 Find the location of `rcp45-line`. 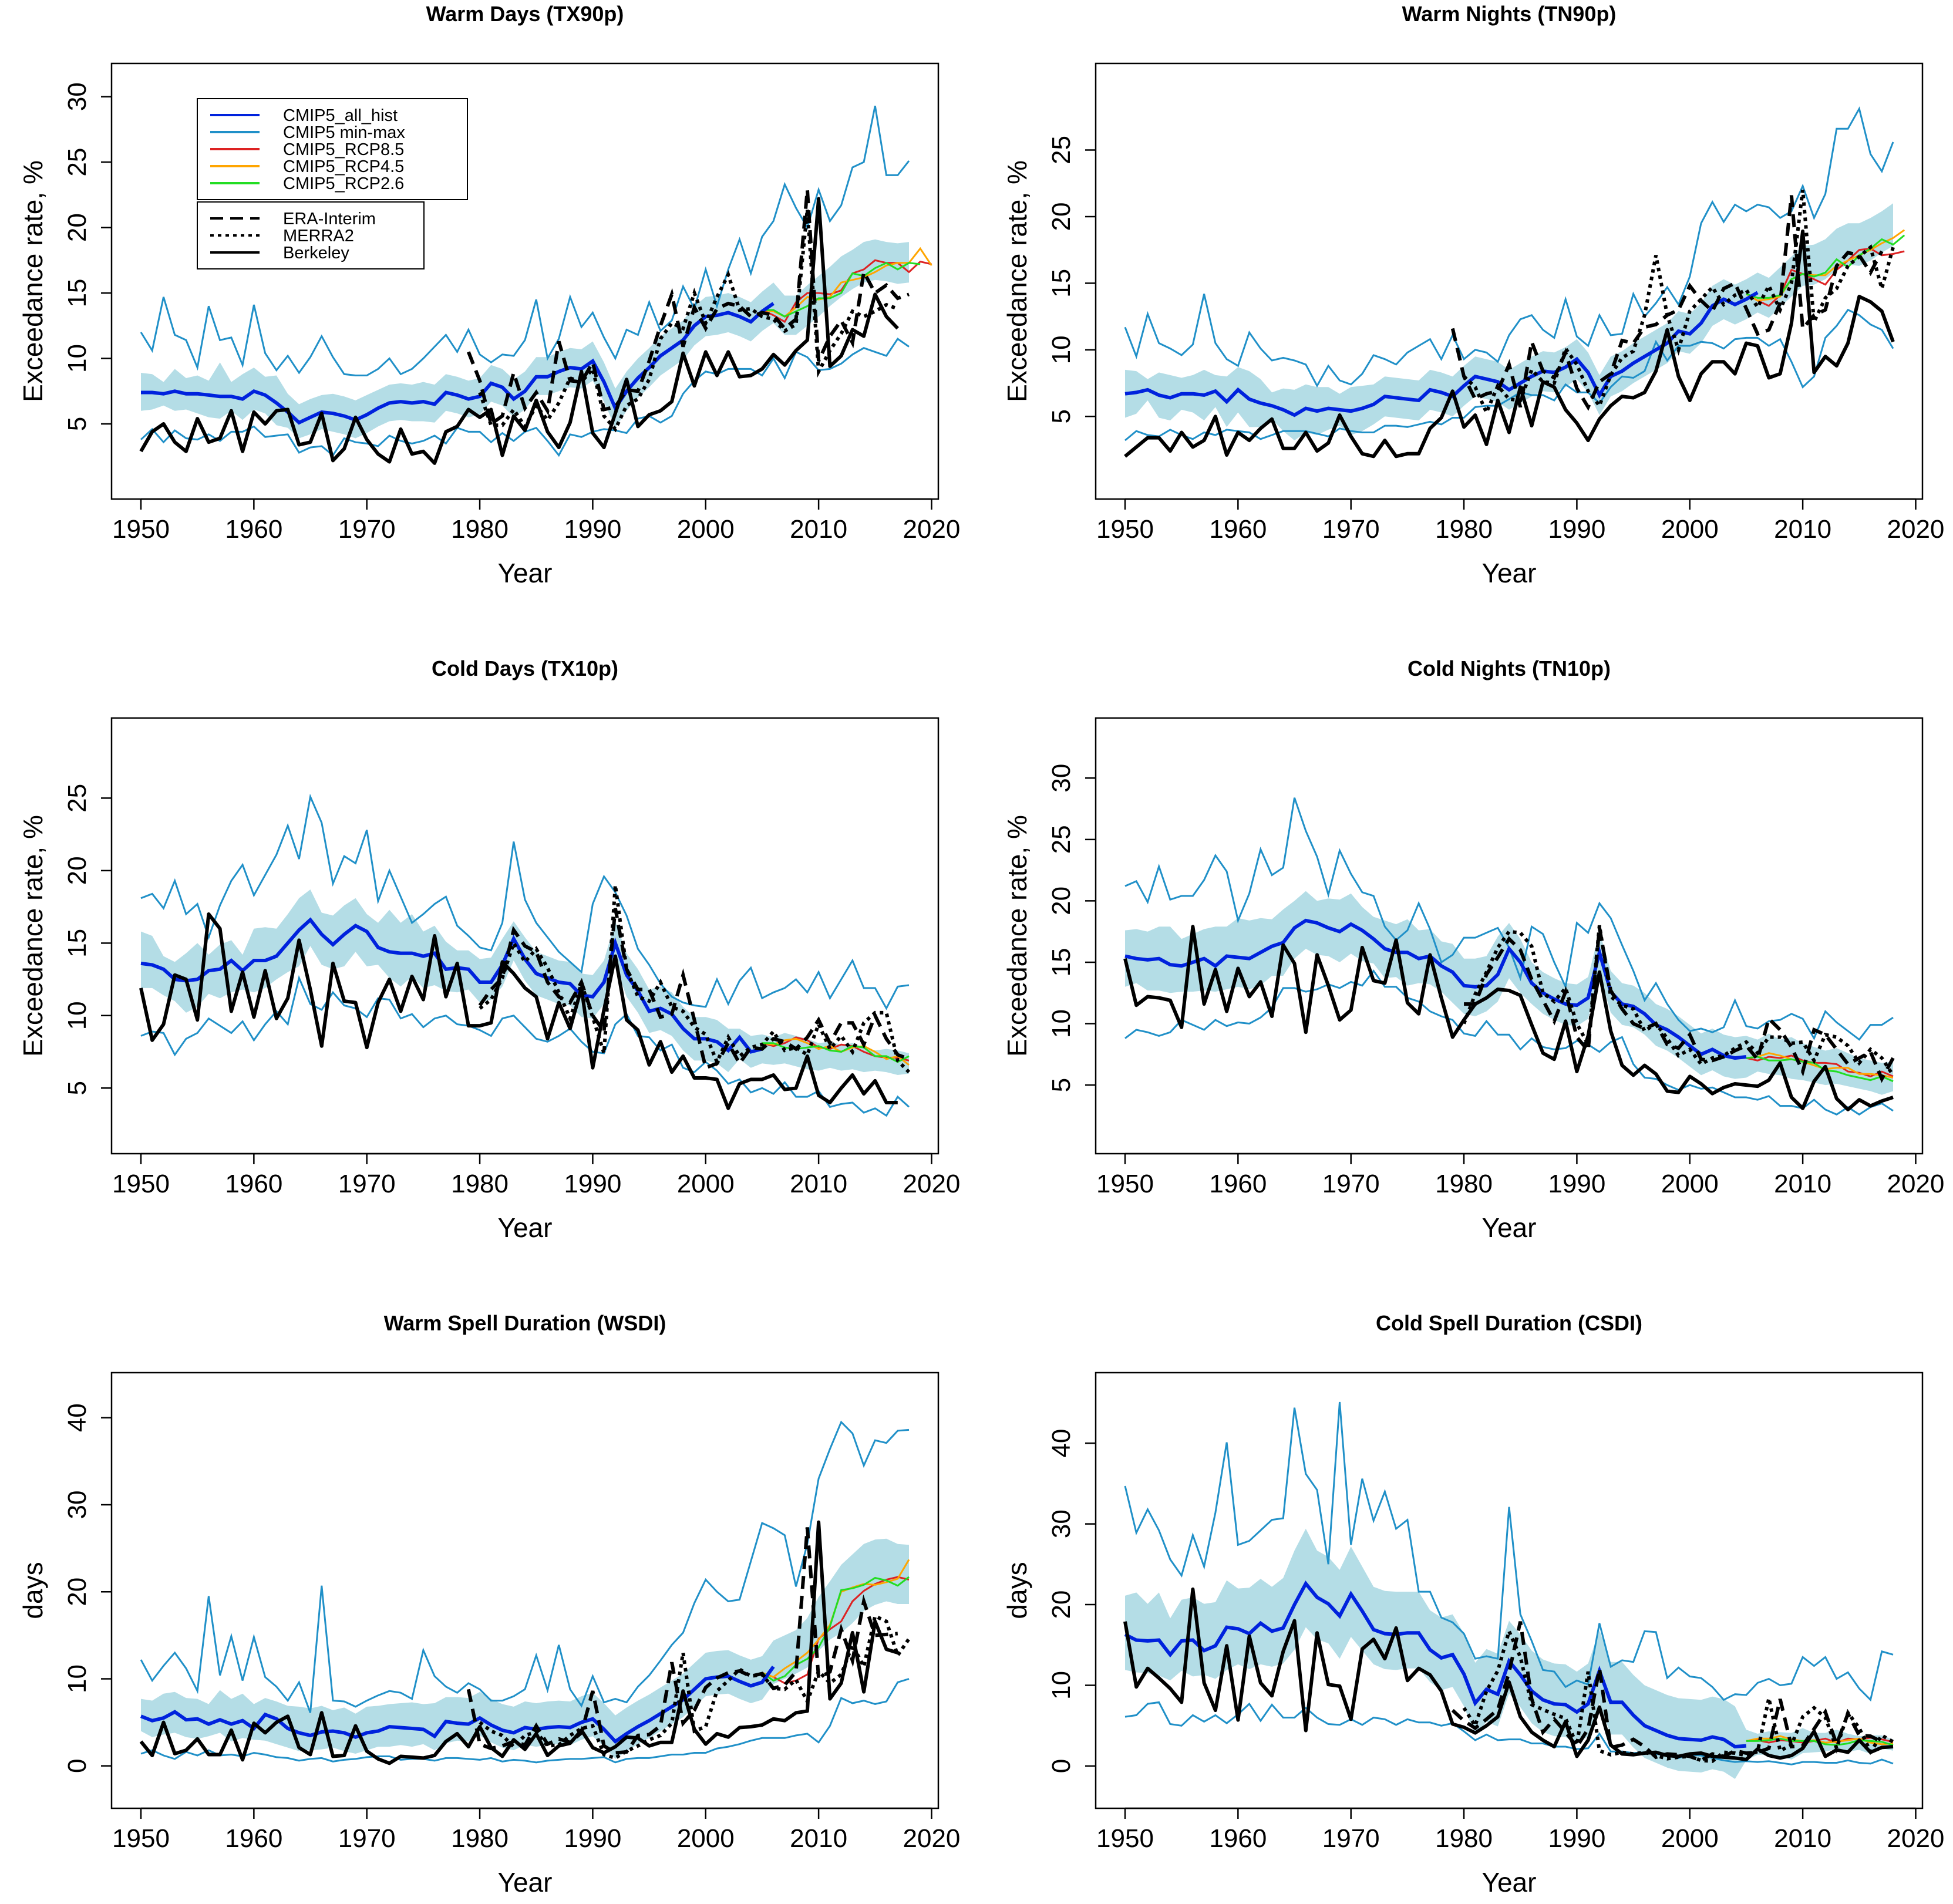

rcp45-line is located at coordinates (836, 1051).